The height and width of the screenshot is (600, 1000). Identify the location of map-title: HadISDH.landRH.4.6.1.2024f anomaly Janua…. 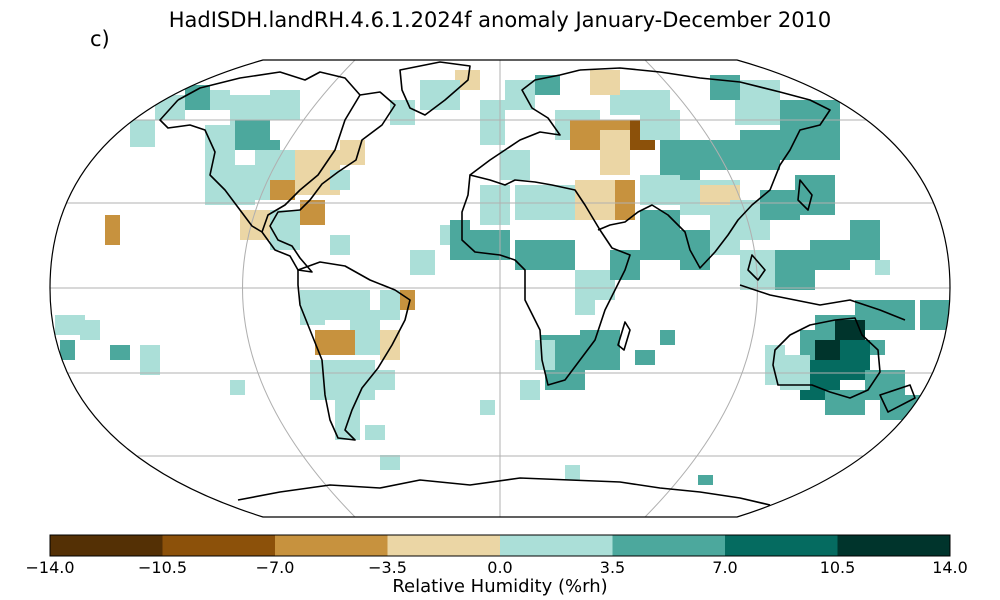
(500, 20).